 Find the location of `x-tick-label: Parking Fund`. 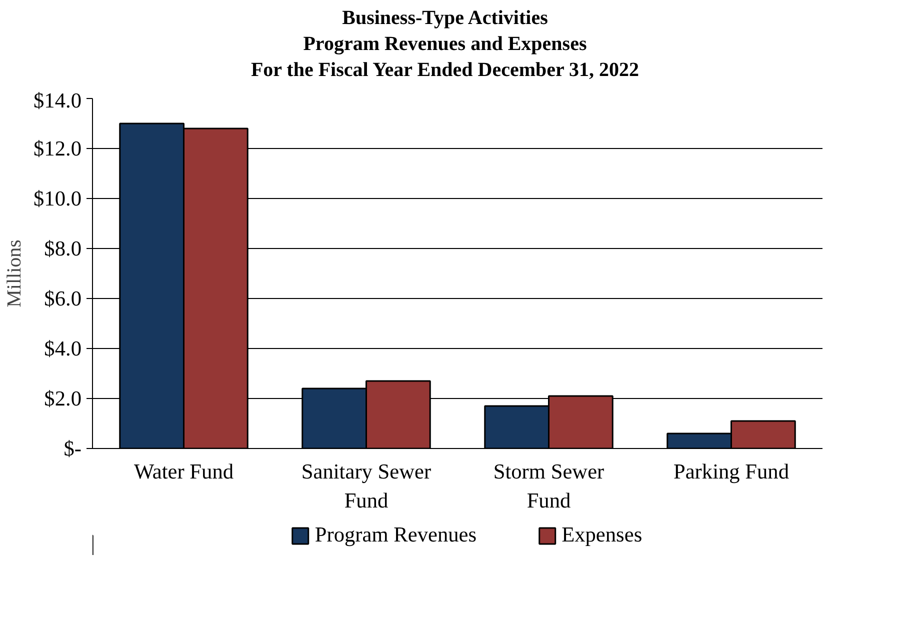

x-tick-label: Parking Fund is located at coordinates (731, 472).